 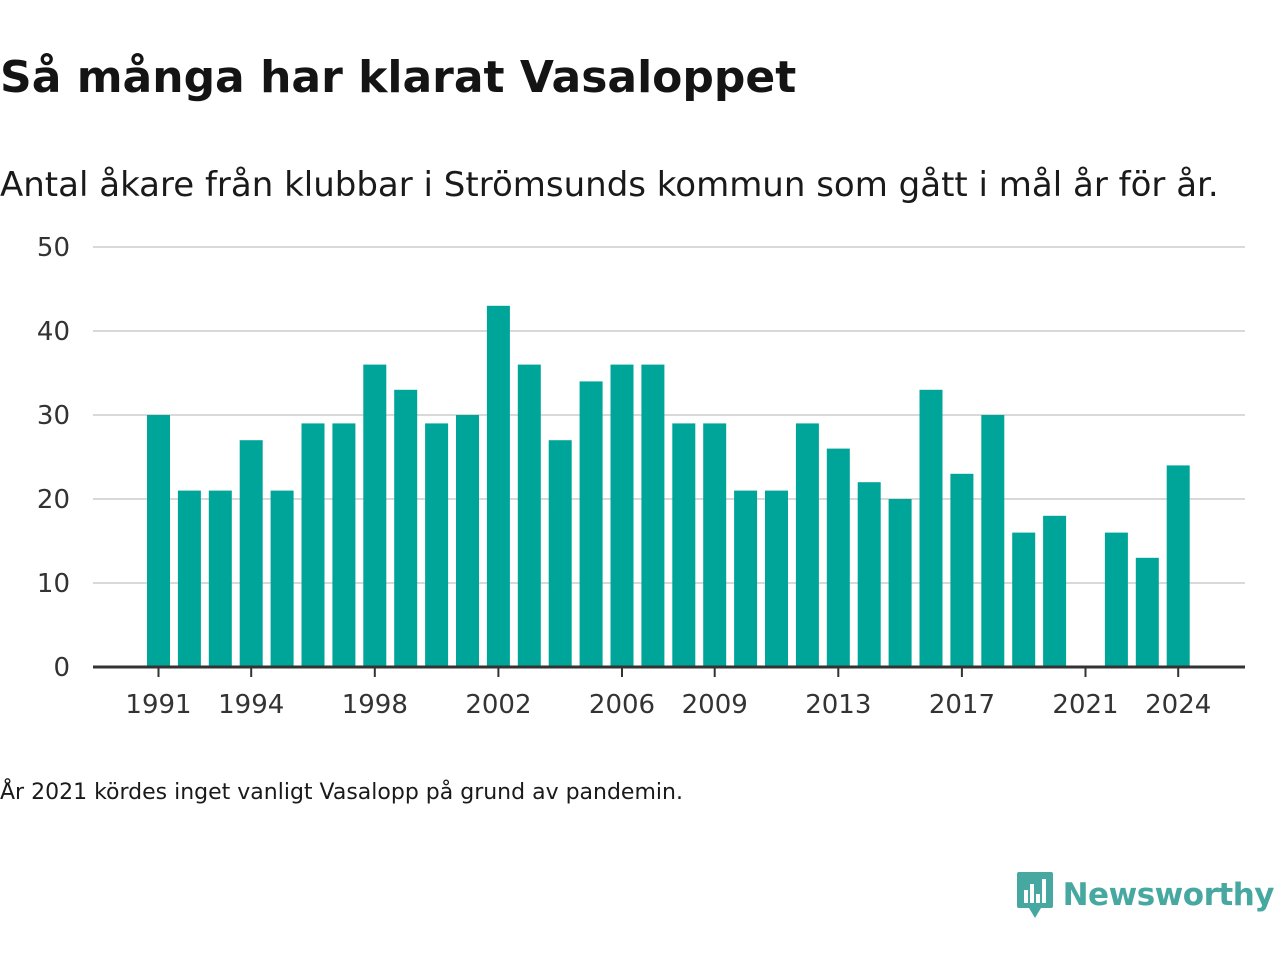 What do you see at coordinates (993, 541) in the screenshot?
I see `bar-2018` at bounding box center [993, 541].